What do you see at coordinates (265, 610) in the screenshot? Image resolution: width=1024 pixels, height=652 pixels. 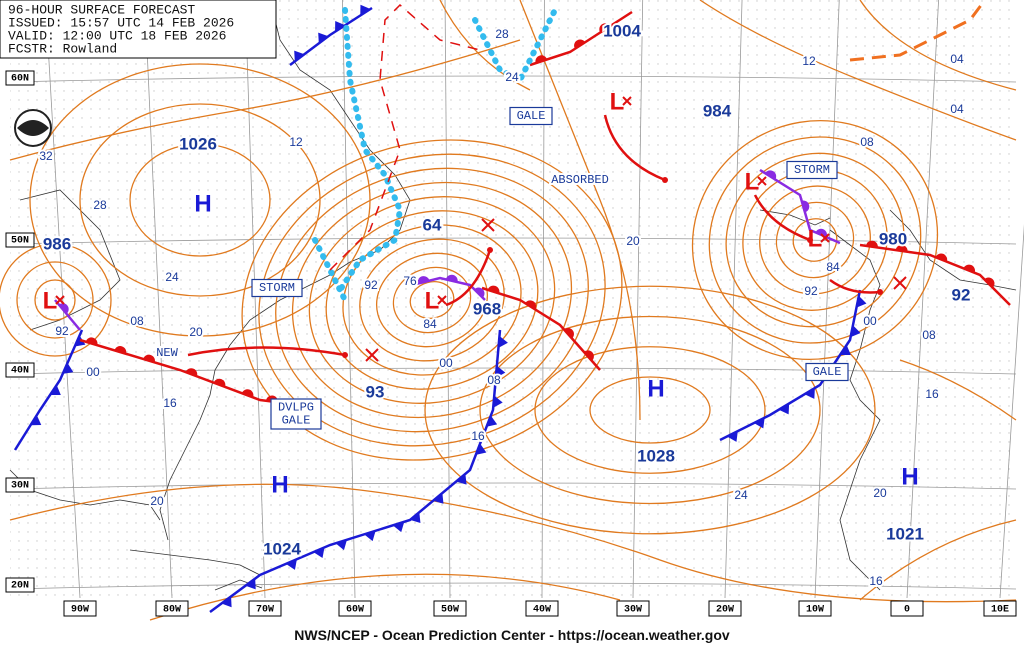 I see `lon-label: 70W` at bounding box center [265, 610].